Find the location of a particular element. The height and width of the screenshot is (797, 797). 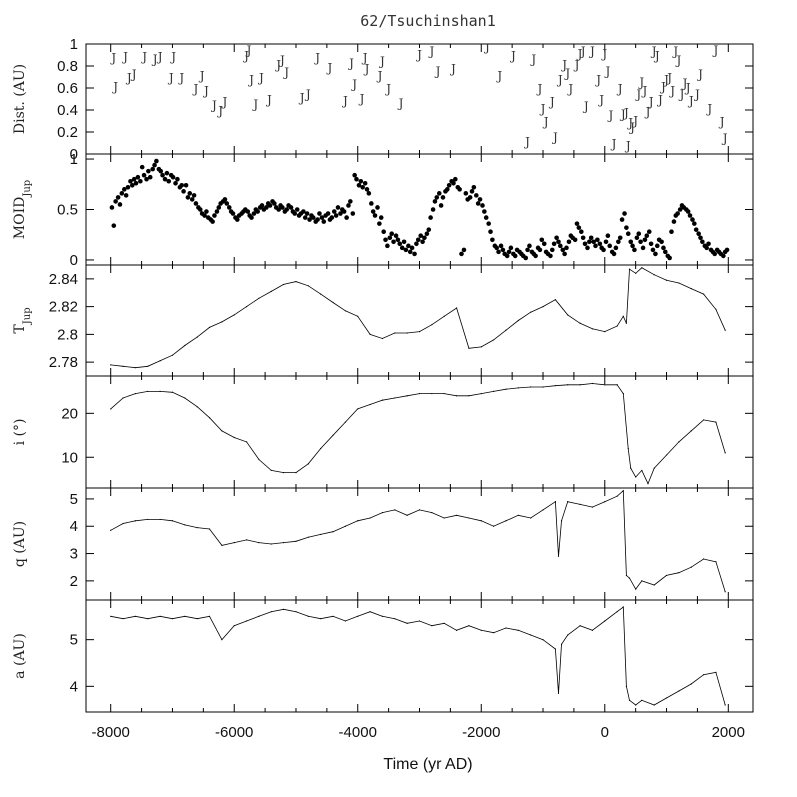

y-tick-label: 4 is located at coordinates (74, 686).